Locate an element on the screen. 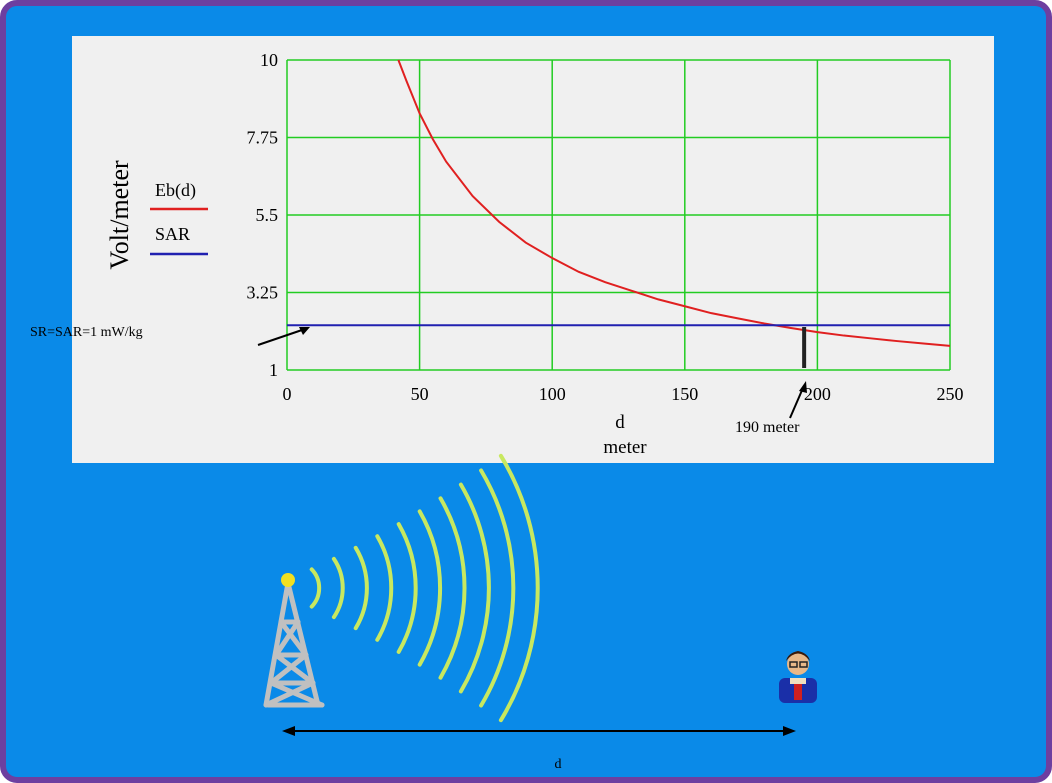 The height and width of the screenshot is (783, 1052). tower-beacon is located at coordinates (288, 580).